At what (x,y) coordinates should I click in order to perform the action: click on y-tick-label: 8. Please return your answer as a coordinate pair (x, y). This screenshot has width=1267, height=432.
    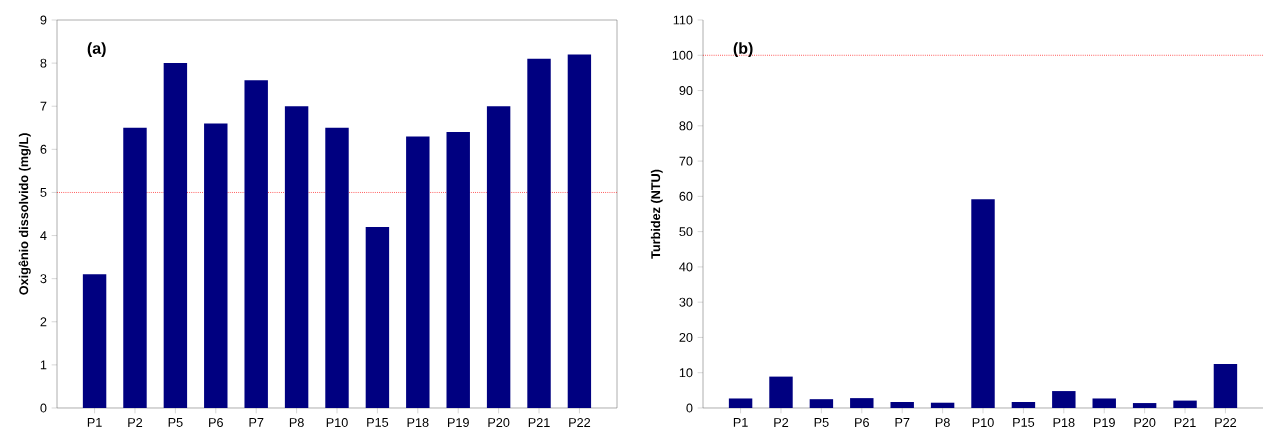
    Looking at the image, I should click on (43, 63).